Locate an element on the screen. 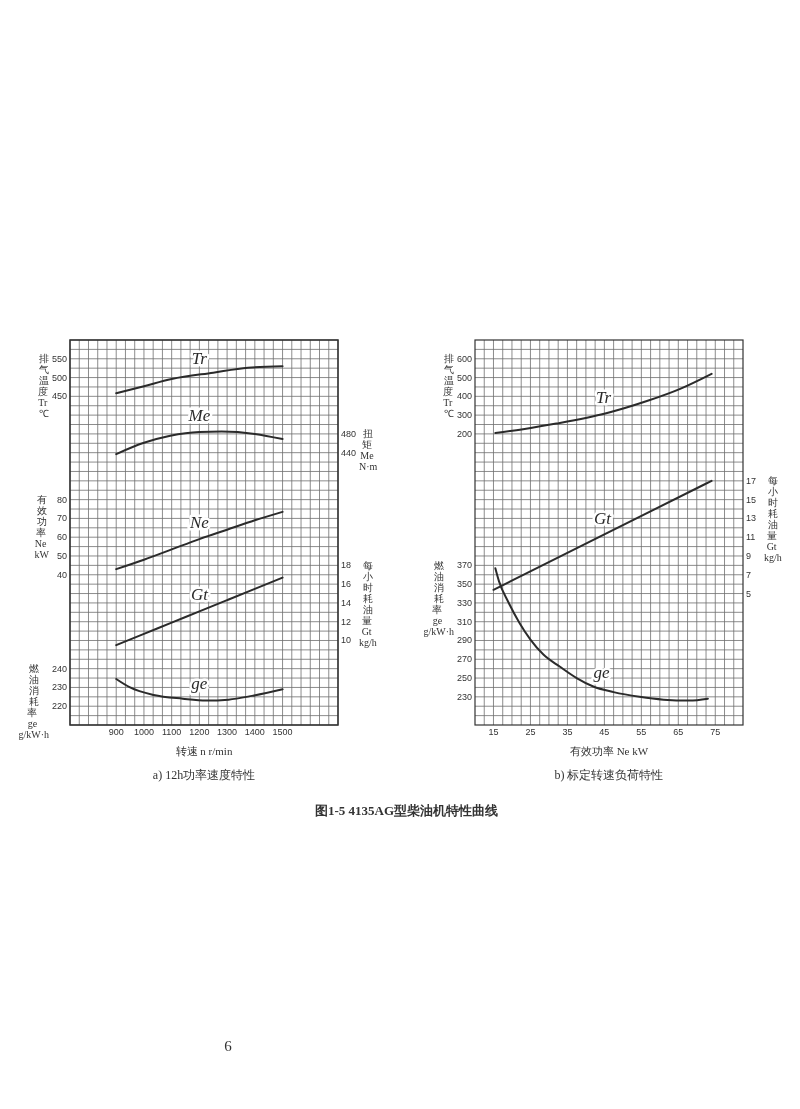 The height and width of the screenshot is (1109, 800). x-axis-title: 转速 n r/min is located at coordinates (204, 751).